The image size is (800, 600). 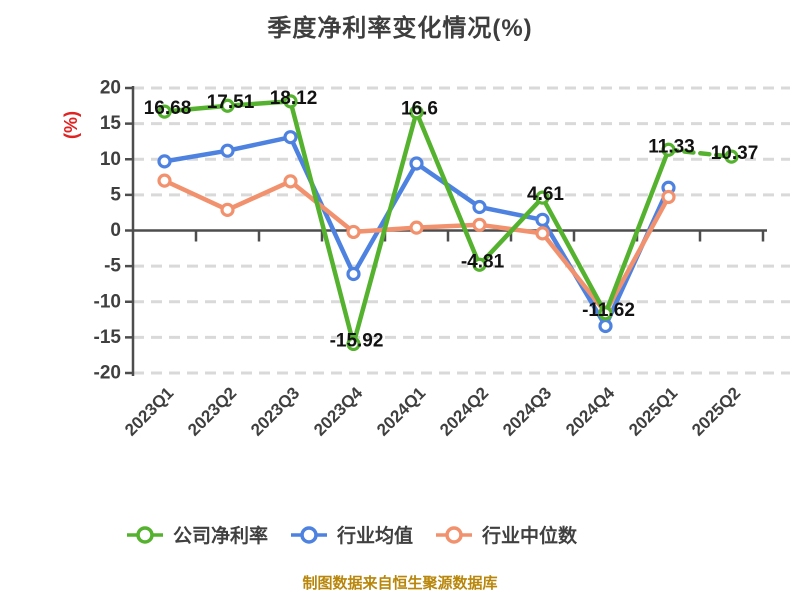 I want to click on point-industry-average-2024Q2, so click(x=479, y=207).